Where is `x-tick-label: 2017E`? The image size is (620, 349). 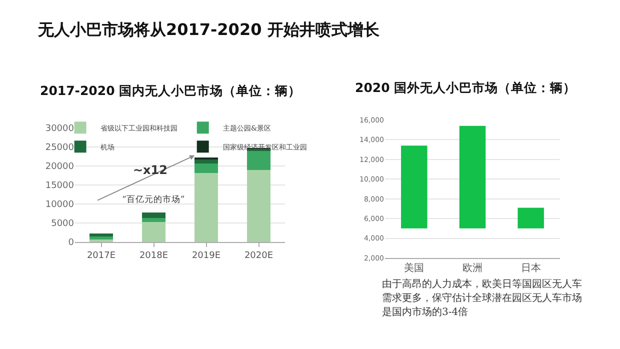 x-tick-label: 2017E is located at coordinates (101, 255).